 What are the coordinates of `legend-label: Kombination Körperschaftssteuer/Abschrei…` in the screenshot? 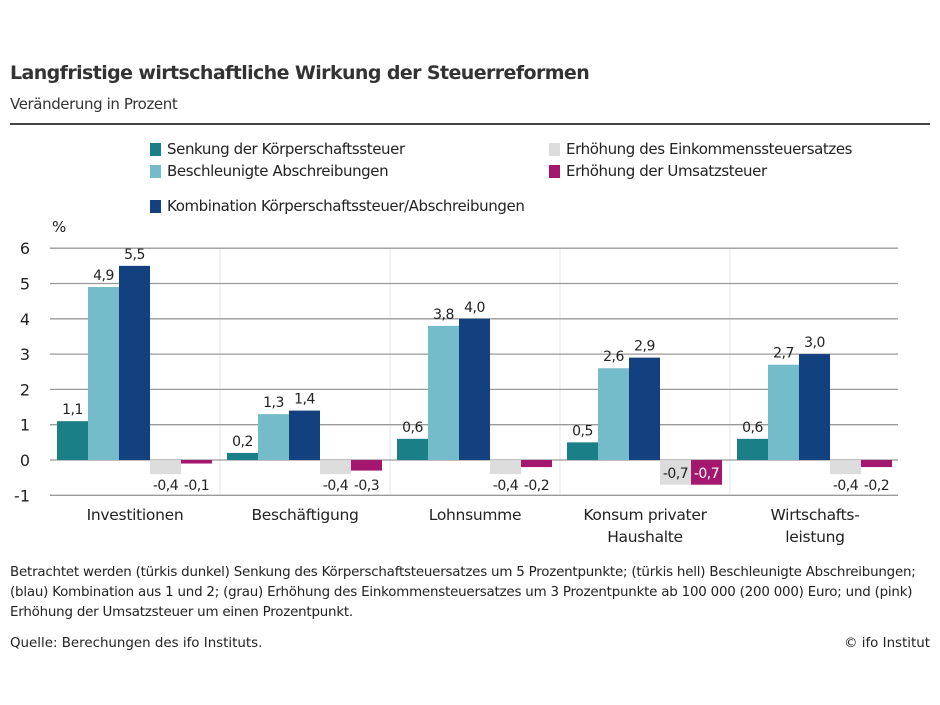 It's located at (346, 206).